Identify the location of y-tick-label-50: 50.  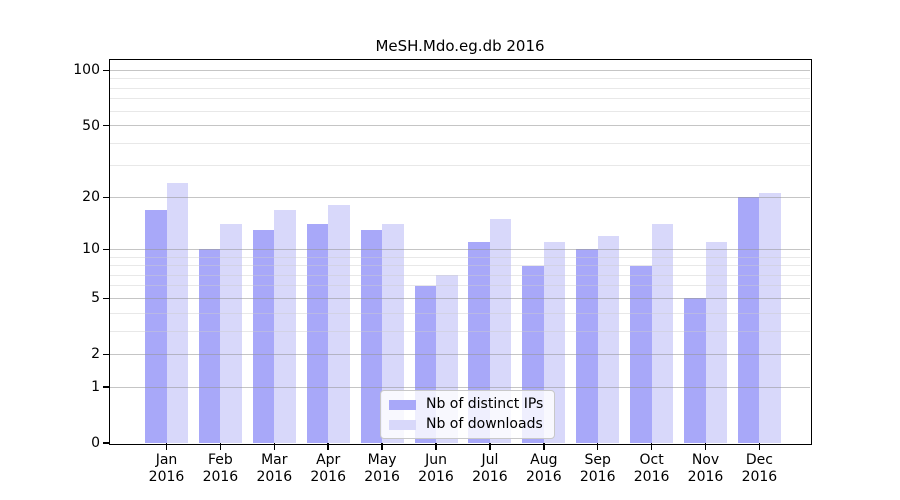
(91, 125).